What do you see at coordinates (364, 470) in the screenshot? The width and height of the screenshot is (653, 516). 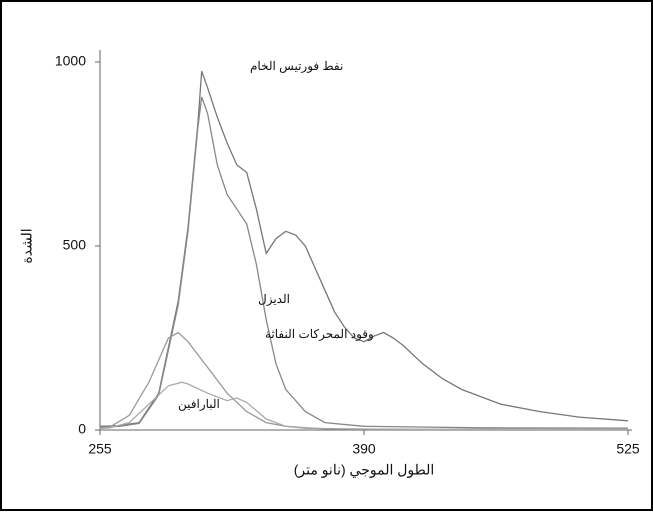 I see `x-axis-label: الطول الموجي (نانو متر)` at bounding box center [364, 470].